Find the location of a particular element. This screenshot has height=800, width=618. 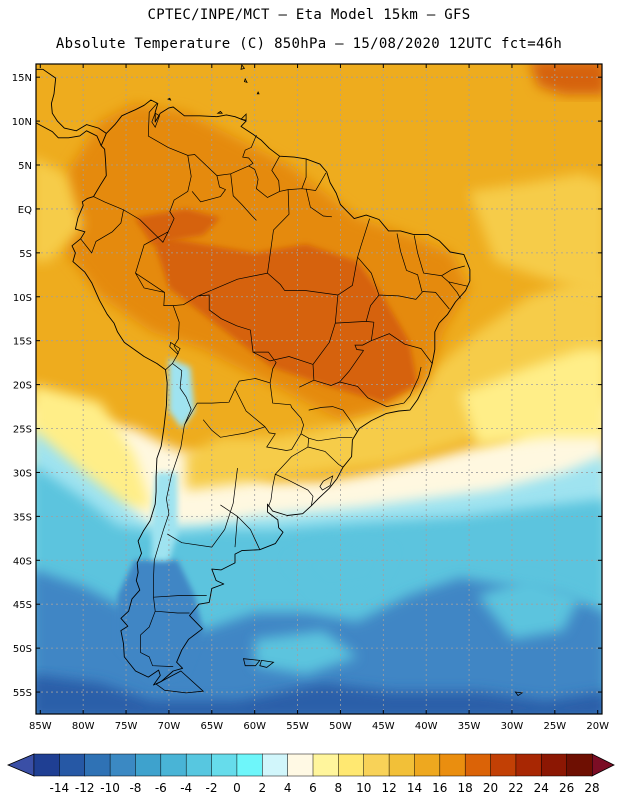

colorbar-label: 24 is located at coordinates (541, 788).